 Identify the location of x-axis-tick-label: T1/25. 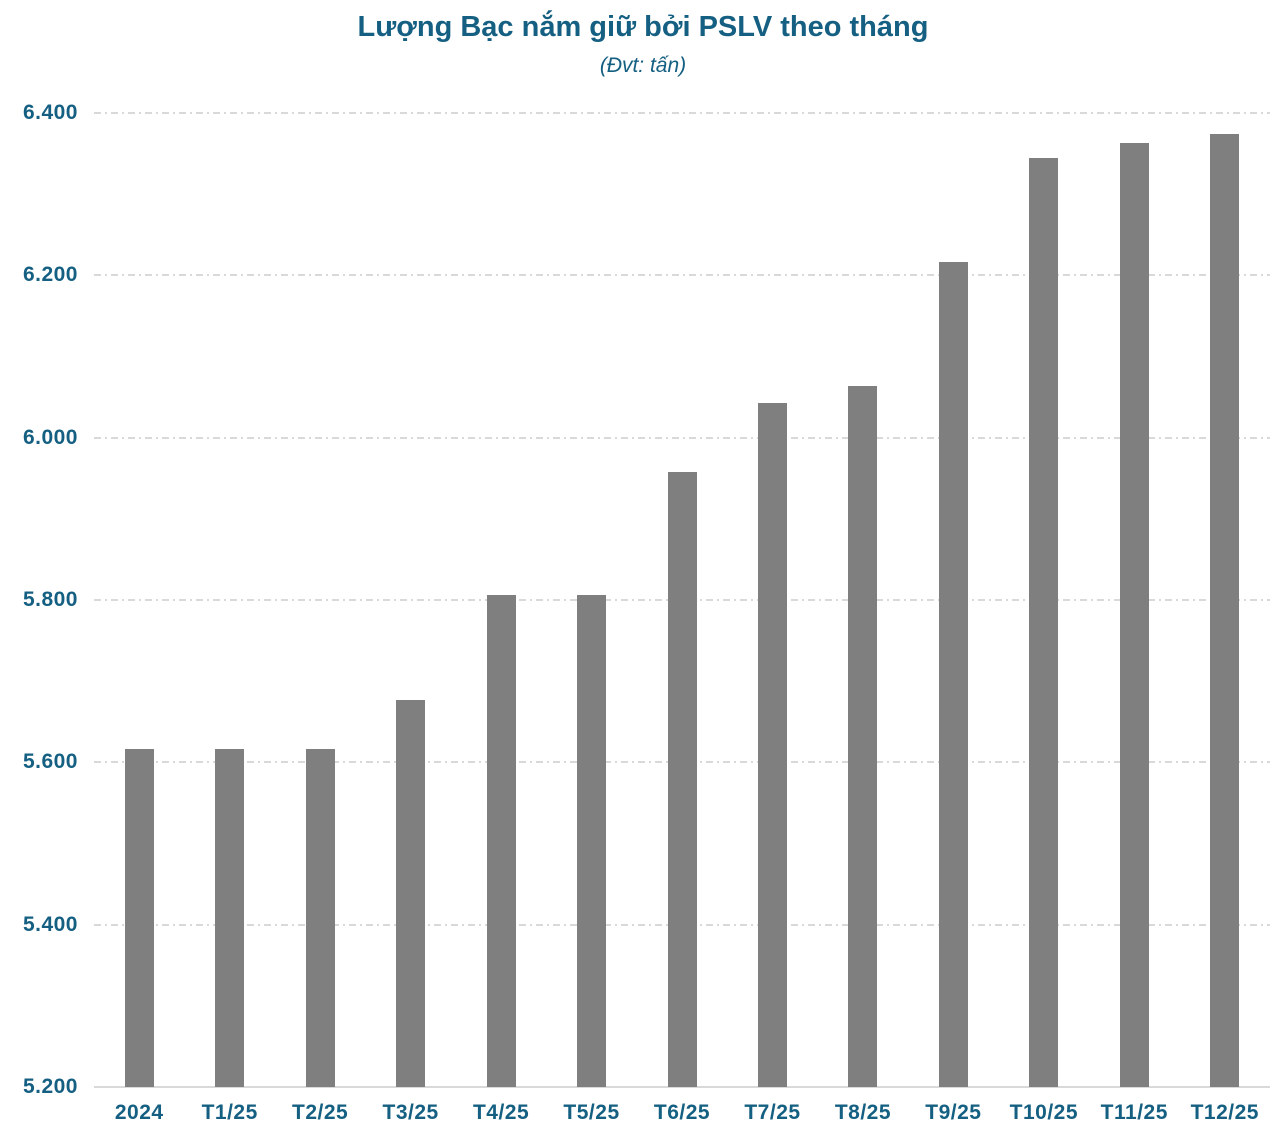
(229, 1112).